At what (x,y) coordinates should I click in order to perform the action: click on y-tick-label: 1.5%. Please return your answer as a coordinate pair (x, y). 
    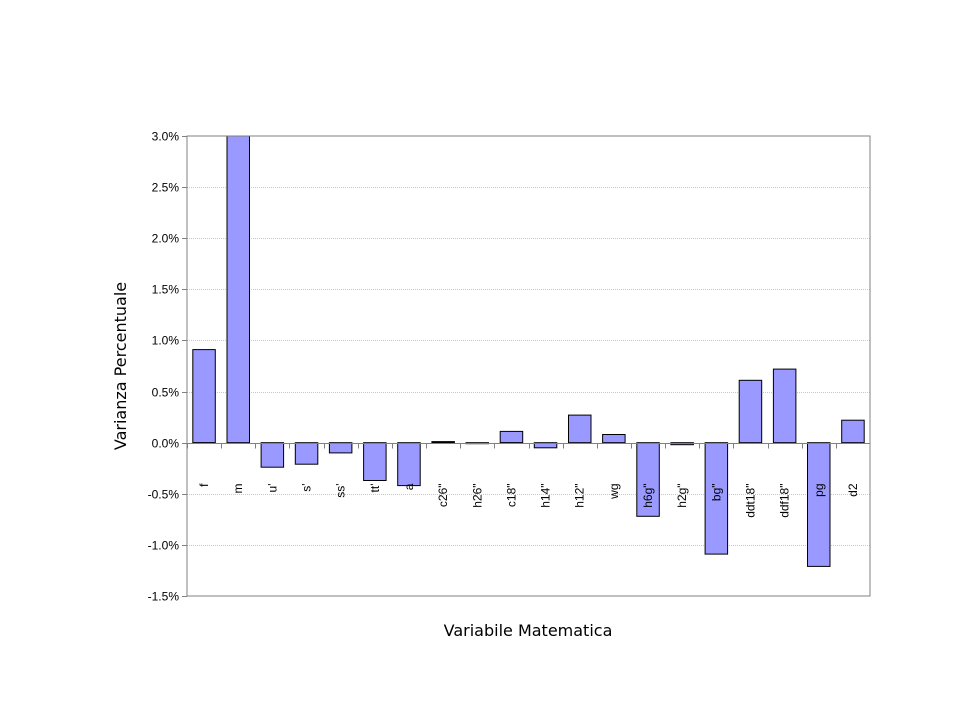
    Looking at the image, I should click on (166, 290).